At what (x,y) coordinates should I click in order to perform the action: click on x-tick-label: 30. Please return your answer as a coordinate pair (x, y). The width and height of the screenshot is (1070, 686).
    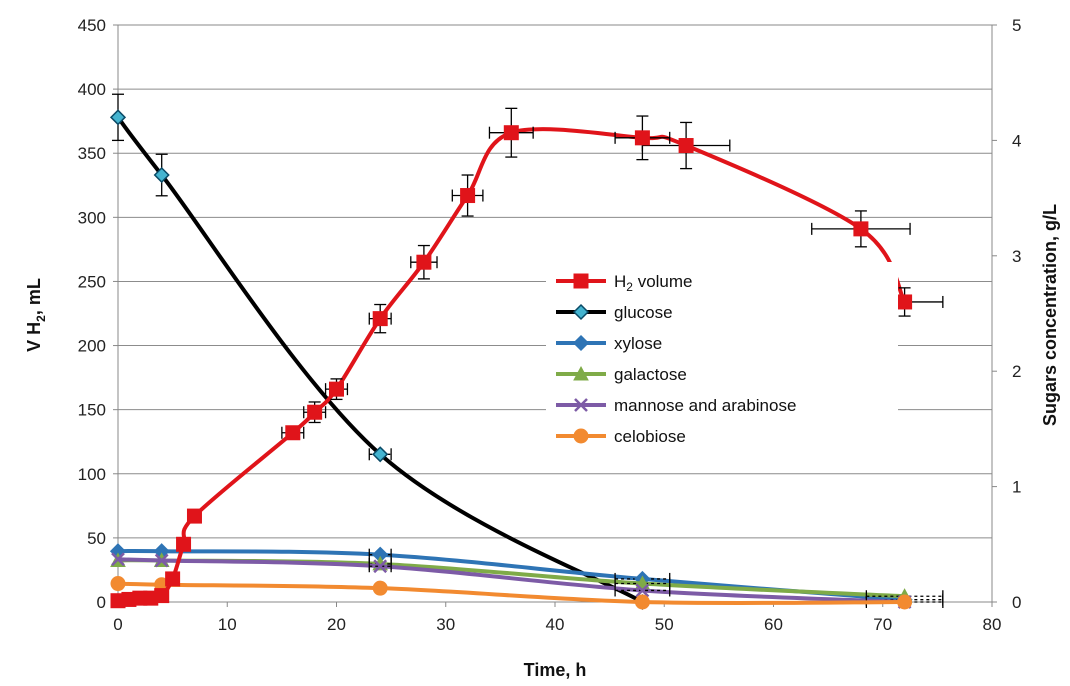
    Looking at the image, I should click on (445, 624).